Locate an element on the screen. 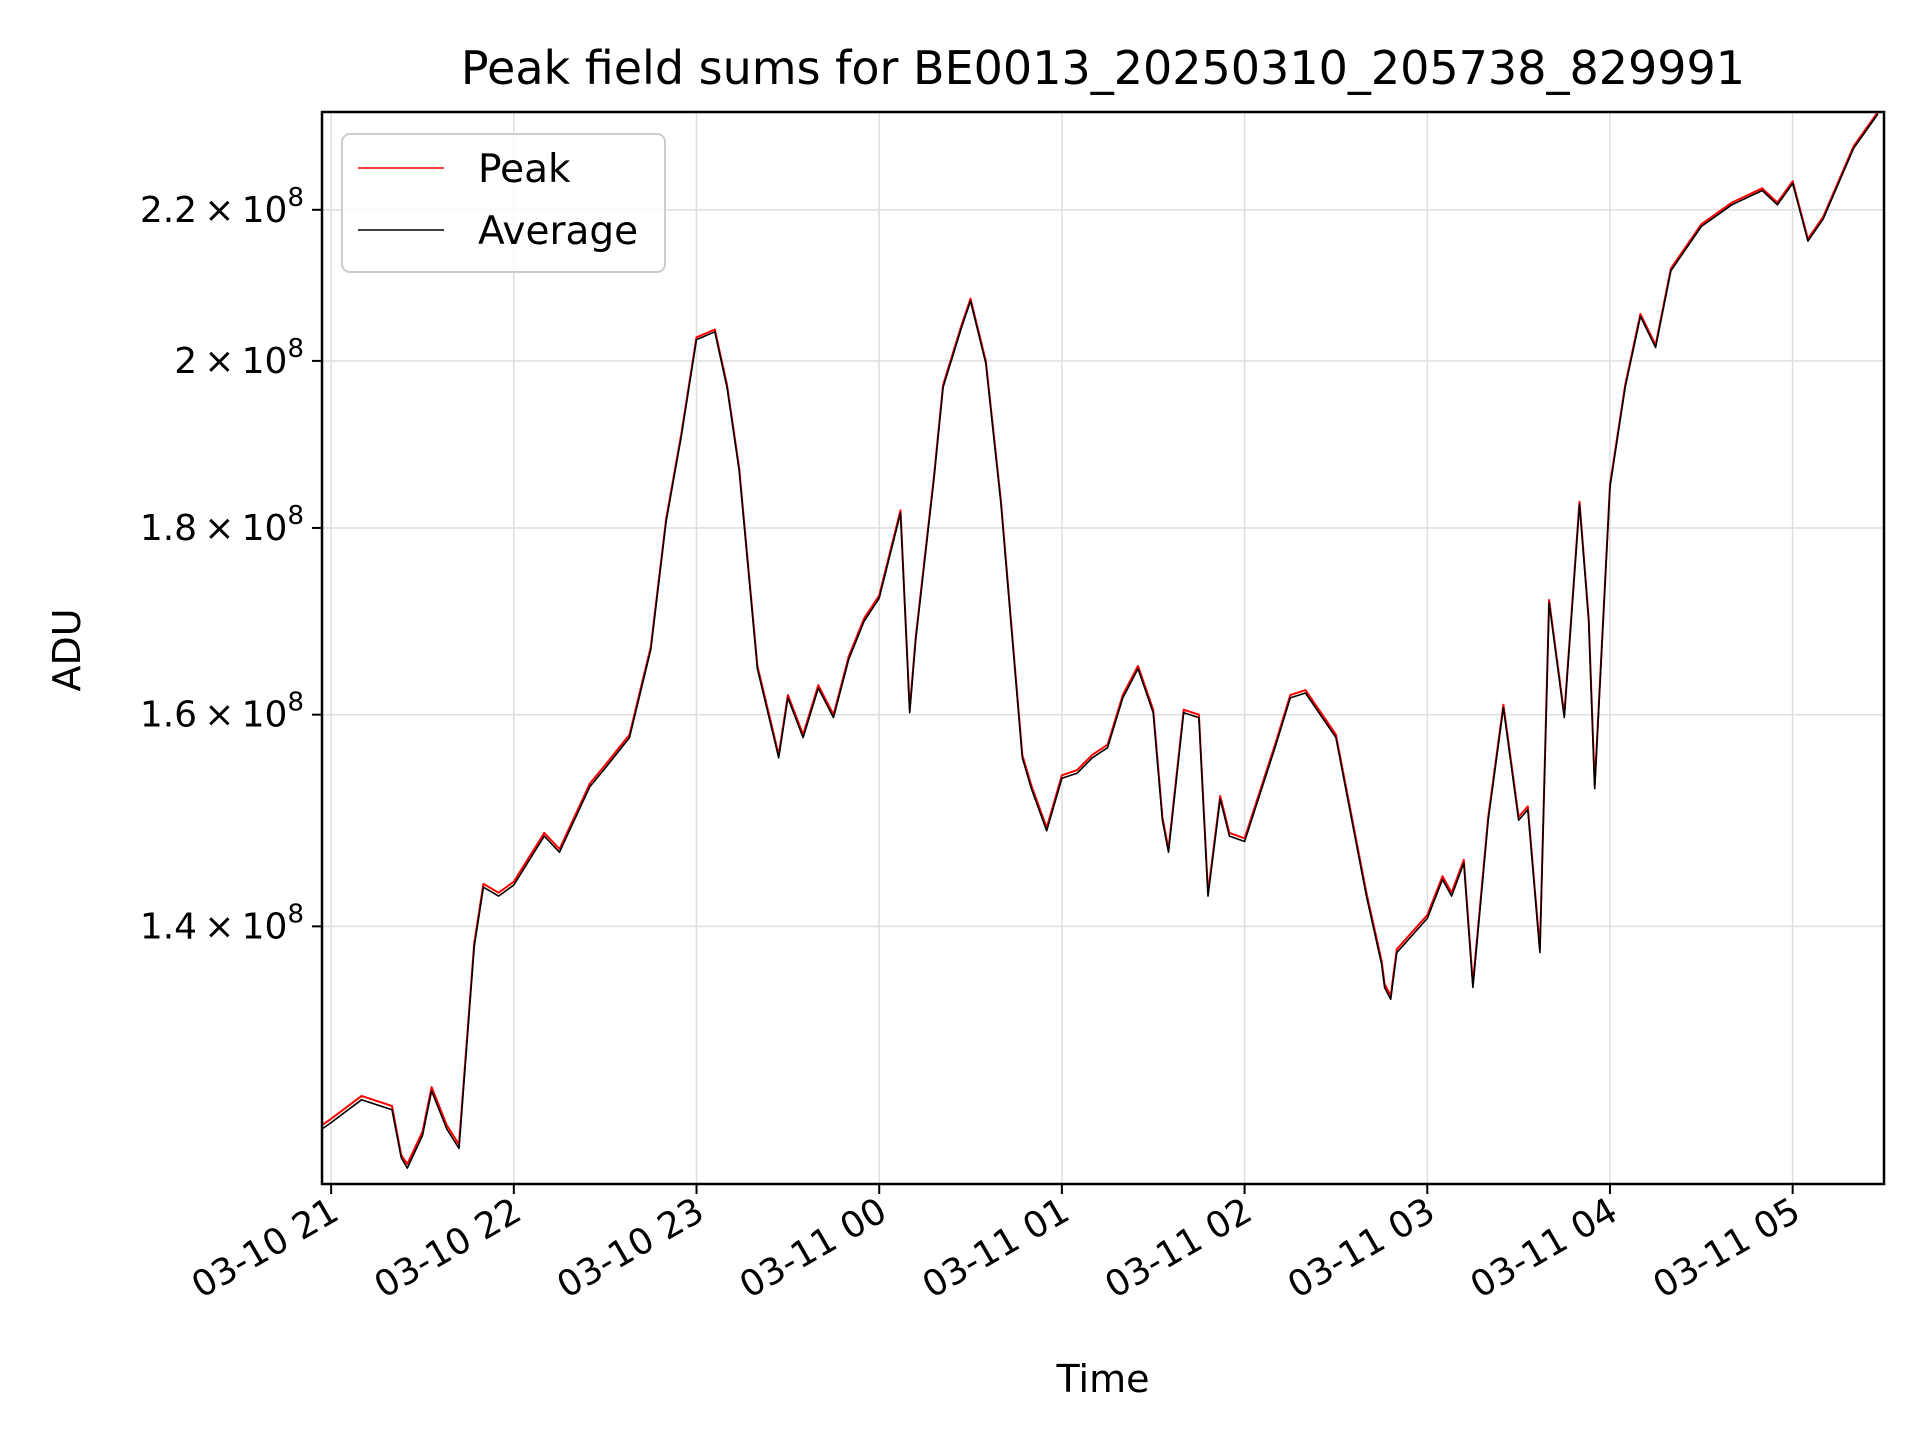 This screenshot has height=1440, width=1920. legend: Peak Average is located at coordinates (503, 203).